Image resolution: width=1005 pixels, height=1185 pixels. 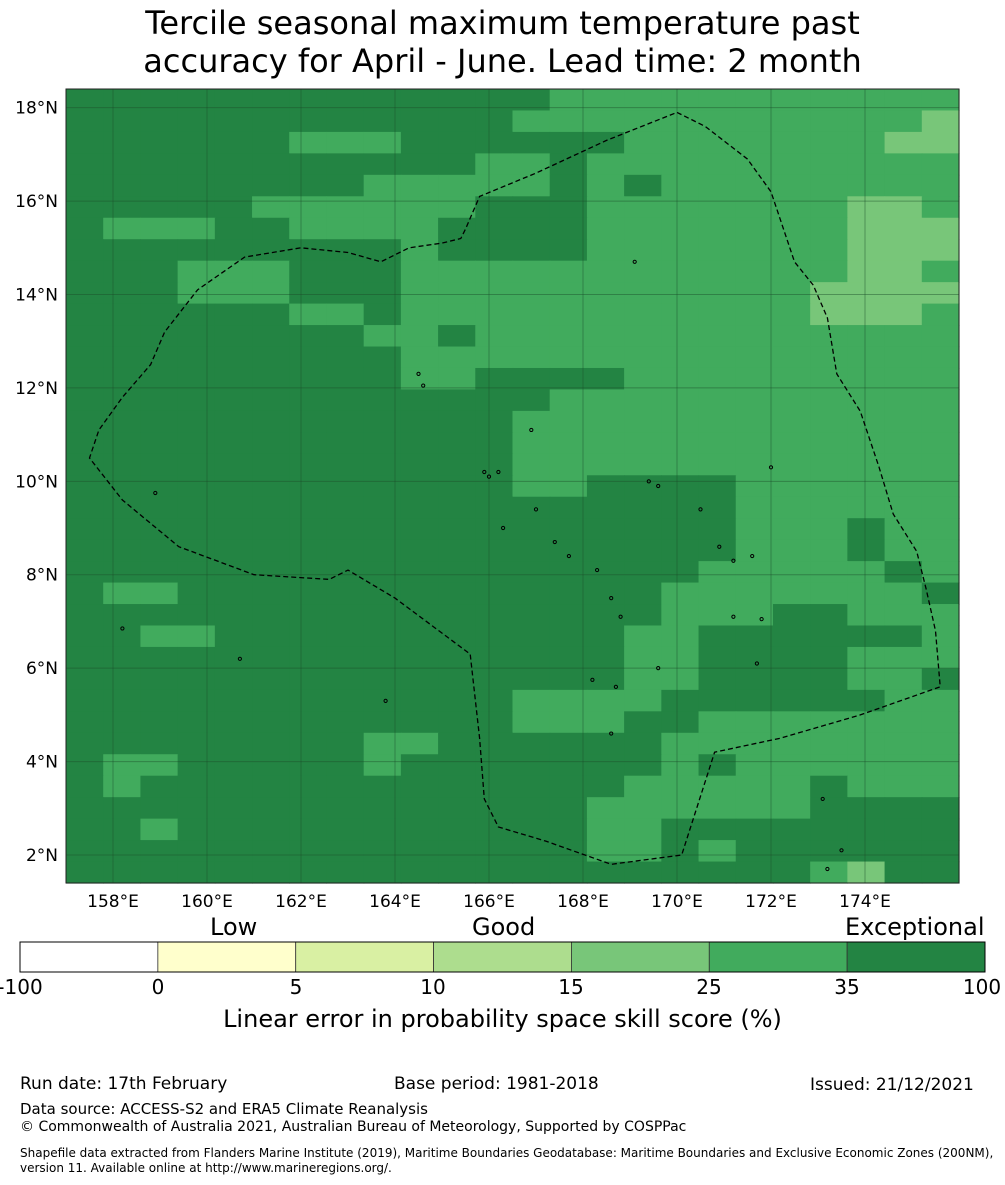 What do you see at coordinates (124, 1084) in the screenshot?
I see `run-date: Run date: 17th February` at bounding box center [124, 1084].